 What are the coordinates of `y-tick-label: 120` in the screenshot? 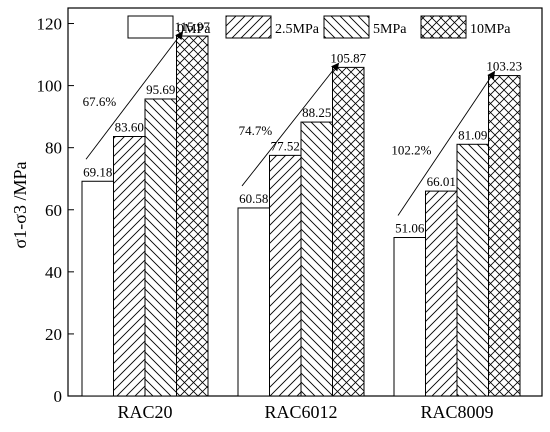 It's located at (50, 24).